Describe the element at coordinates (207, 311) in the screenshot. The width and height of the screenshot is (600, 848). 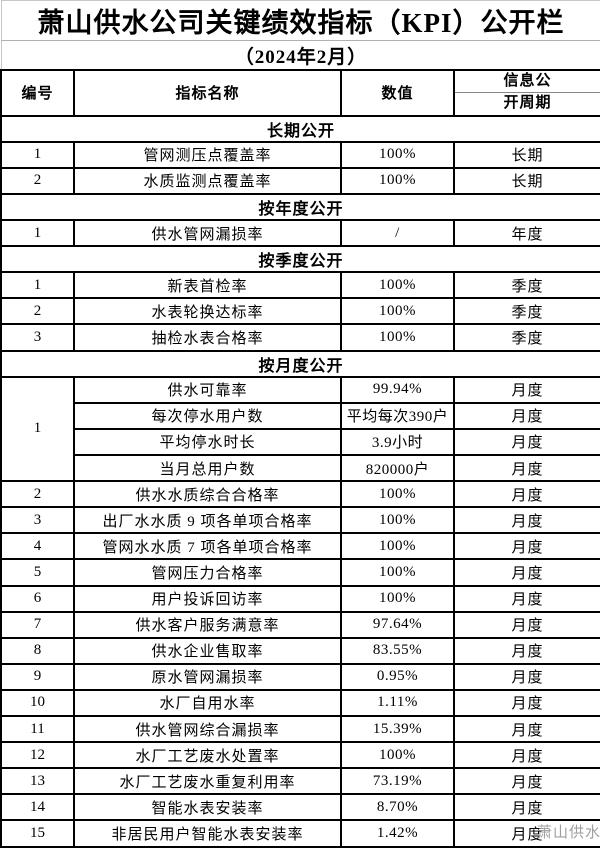
I see `indicator-name-cell: 水表轮换达标率` at that location.